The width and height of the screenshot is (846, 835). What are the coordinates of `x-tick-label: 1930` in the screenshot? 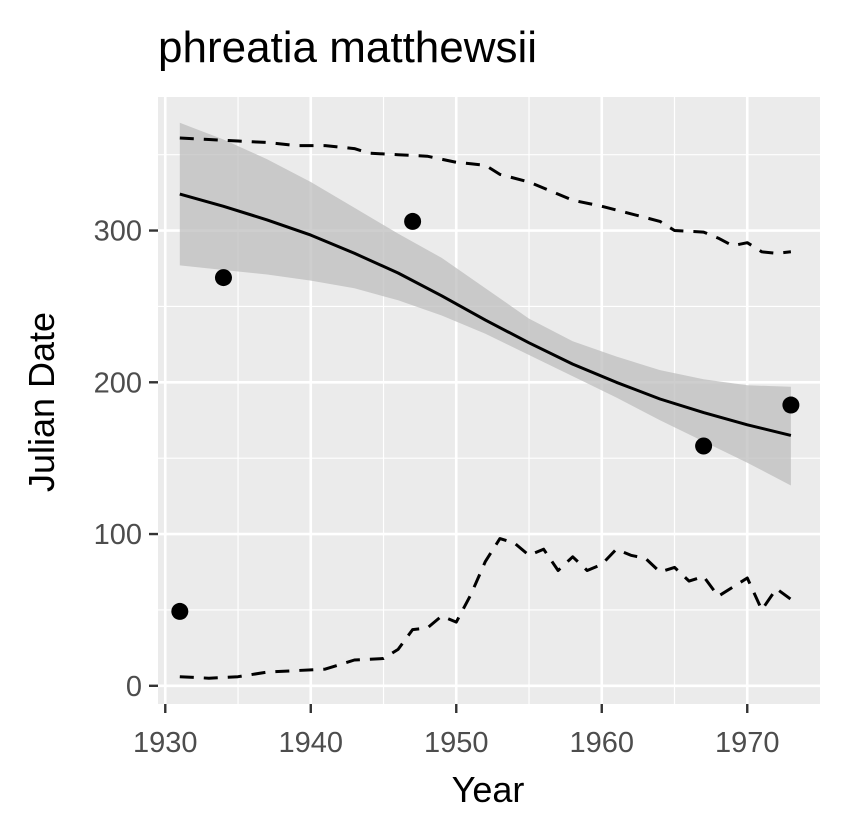 It's located at (165, 743).